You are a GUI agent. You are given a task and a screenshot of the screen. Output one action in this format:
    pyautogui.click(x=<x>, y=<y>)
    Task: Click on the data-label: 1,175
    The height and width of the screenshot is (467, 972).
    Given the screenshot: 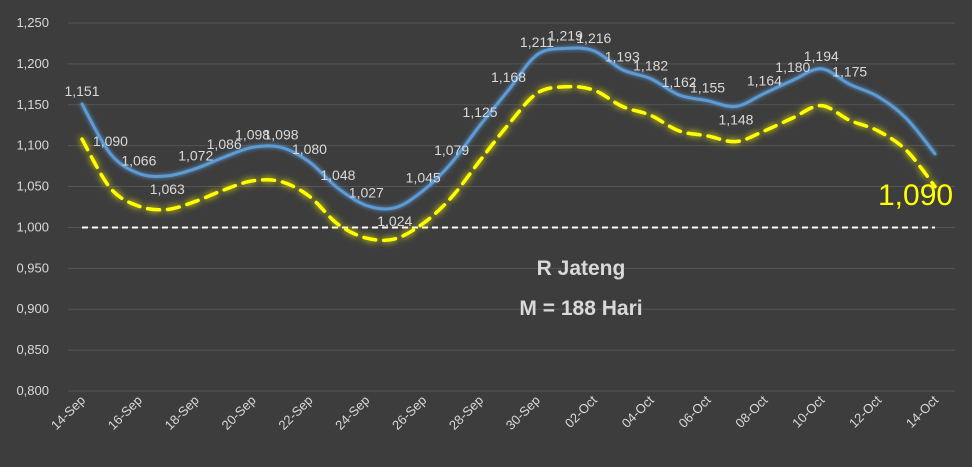 What is the action you would take?
    pyautogui.click(x=849, y=71)
    